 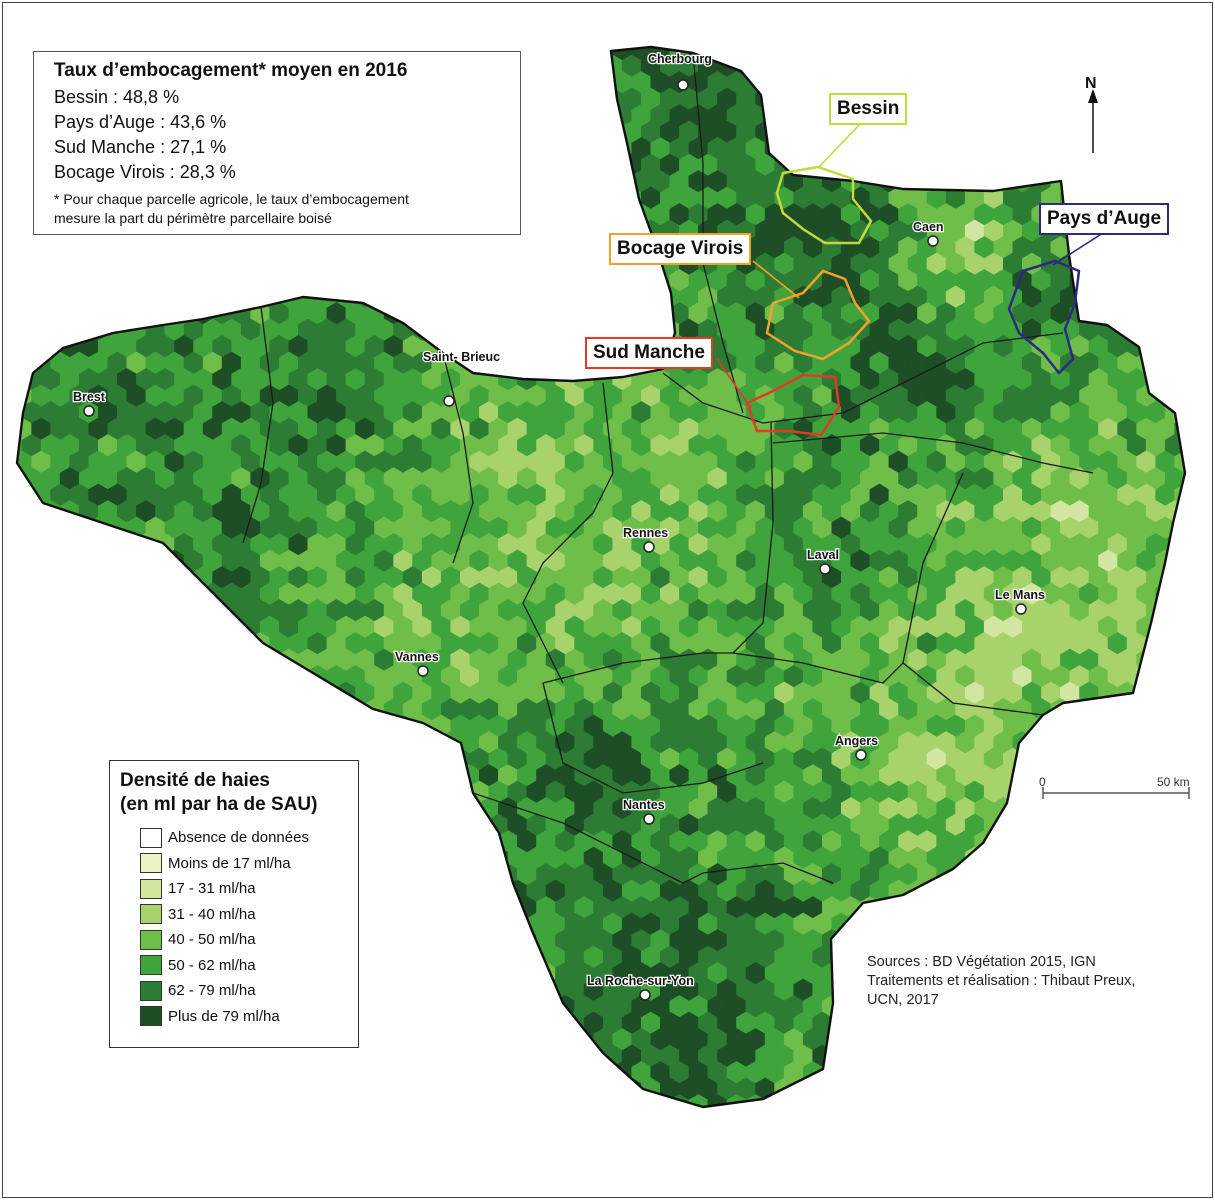 I want to click on legend-label: 62 - 79 ml/ha, so click(x=212, y=991).